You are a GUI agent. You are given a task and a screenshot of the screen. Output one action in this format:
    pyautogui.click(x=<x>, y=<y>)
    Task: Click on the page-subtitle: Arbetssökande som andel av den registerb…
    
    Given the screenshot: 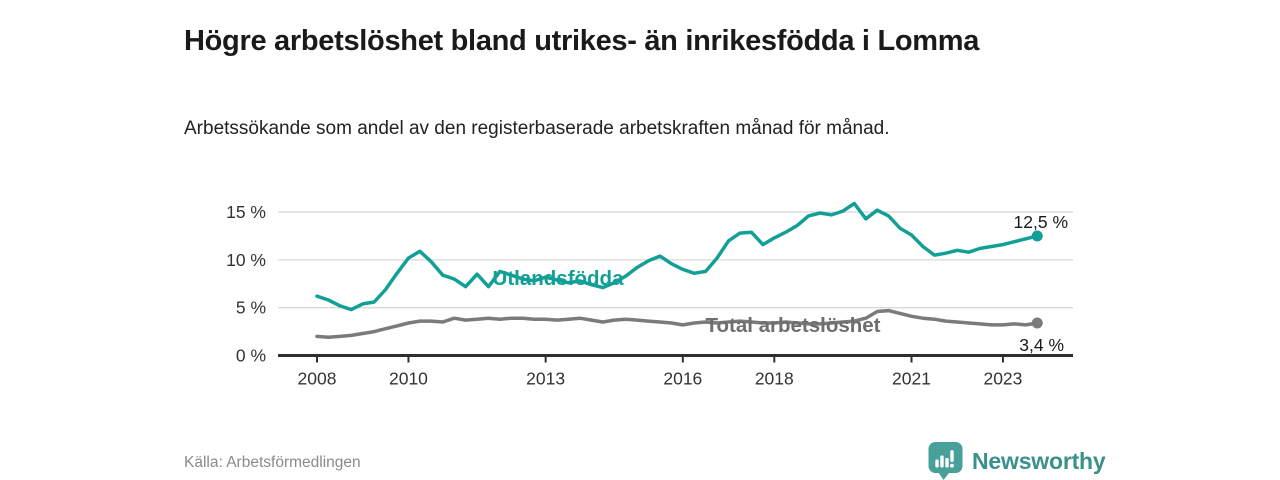 What is the action you would take?
    pyautogui.click(x=537, y=128)
    